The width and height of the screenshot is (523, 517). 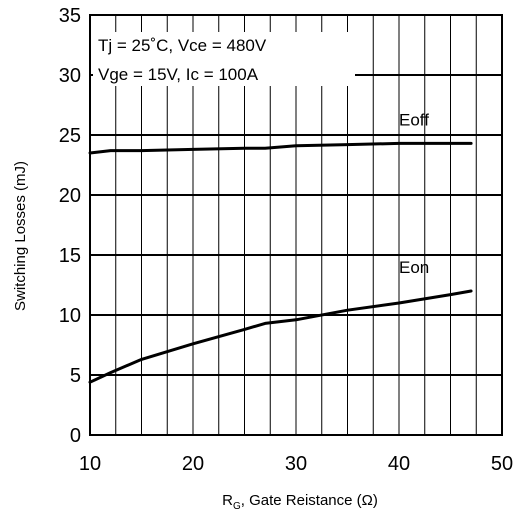 What do you see at coordinates (70, 196) in the screenshot?
I see `y-tick-label: 20` at bounding box center [70, 196].